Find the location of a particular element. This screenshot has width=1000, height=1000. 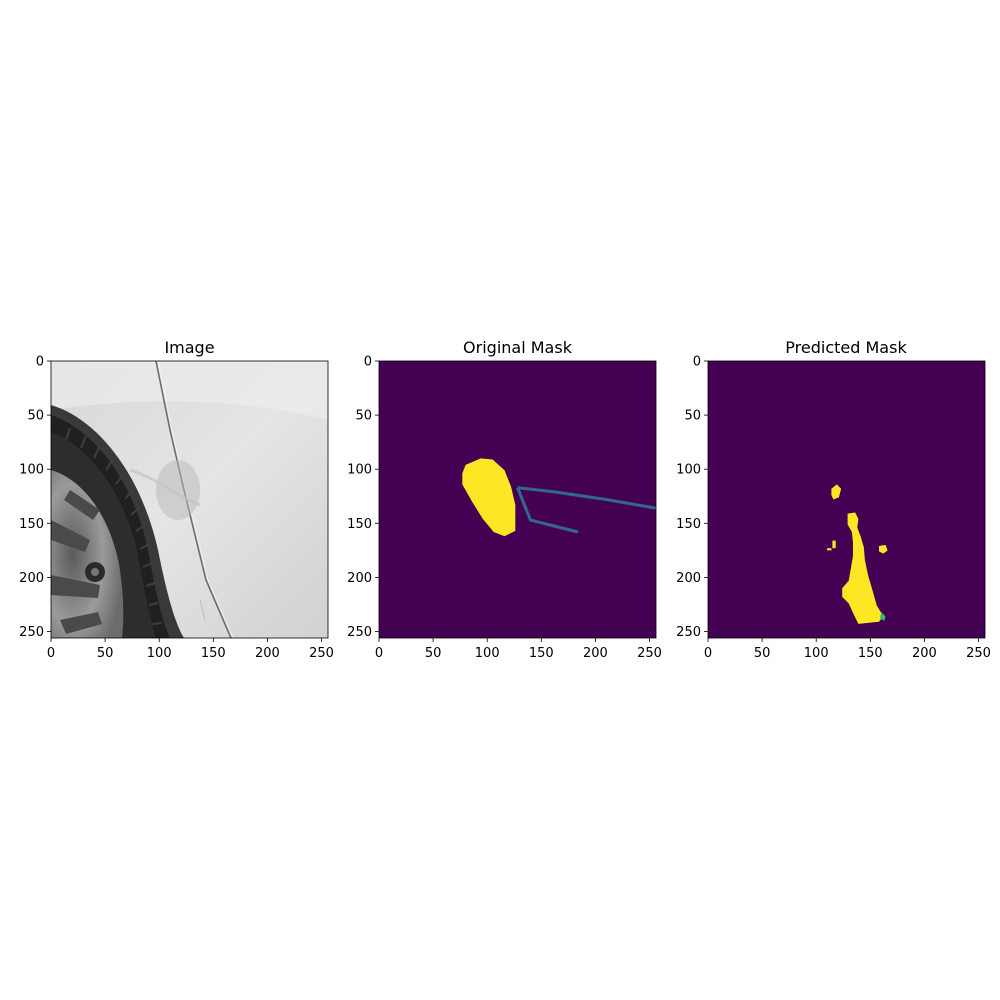

panel-title: Image is located at coordinates (189, 347).